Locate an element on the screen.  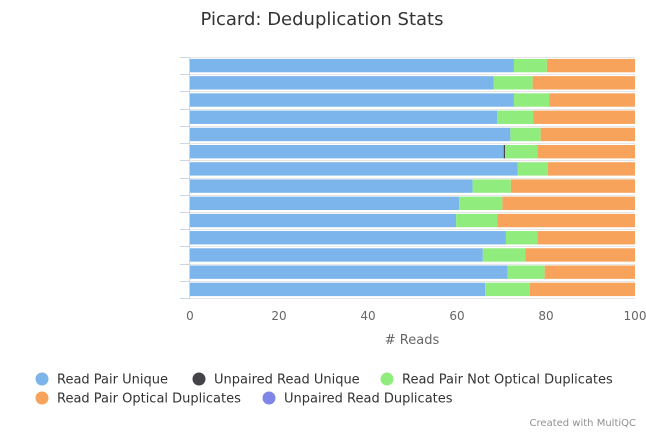
bar-segment-row8-series1 is located at coordinates (331, 186).